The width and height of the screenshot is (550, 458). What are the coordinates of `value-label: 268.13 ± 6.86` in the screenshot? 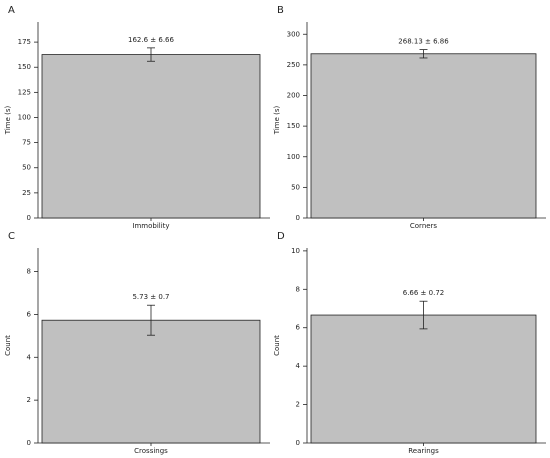 It's located at (423, 42).